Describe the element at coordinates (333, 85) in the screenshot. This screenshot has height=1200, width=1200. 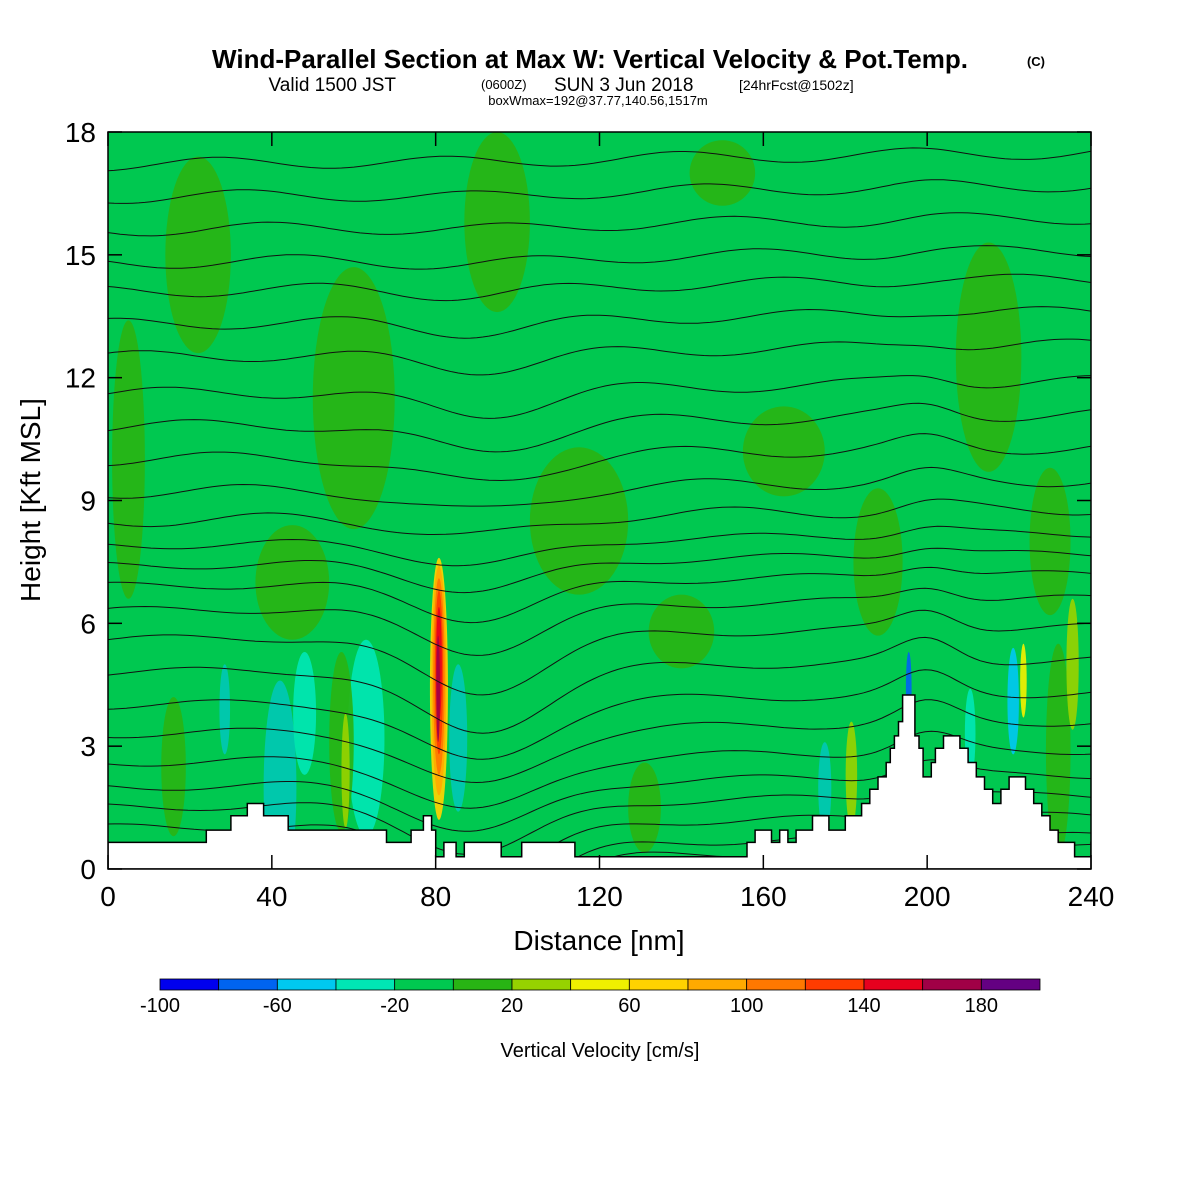
I see `valid-time-label: Valid 1500 JST` at that location.